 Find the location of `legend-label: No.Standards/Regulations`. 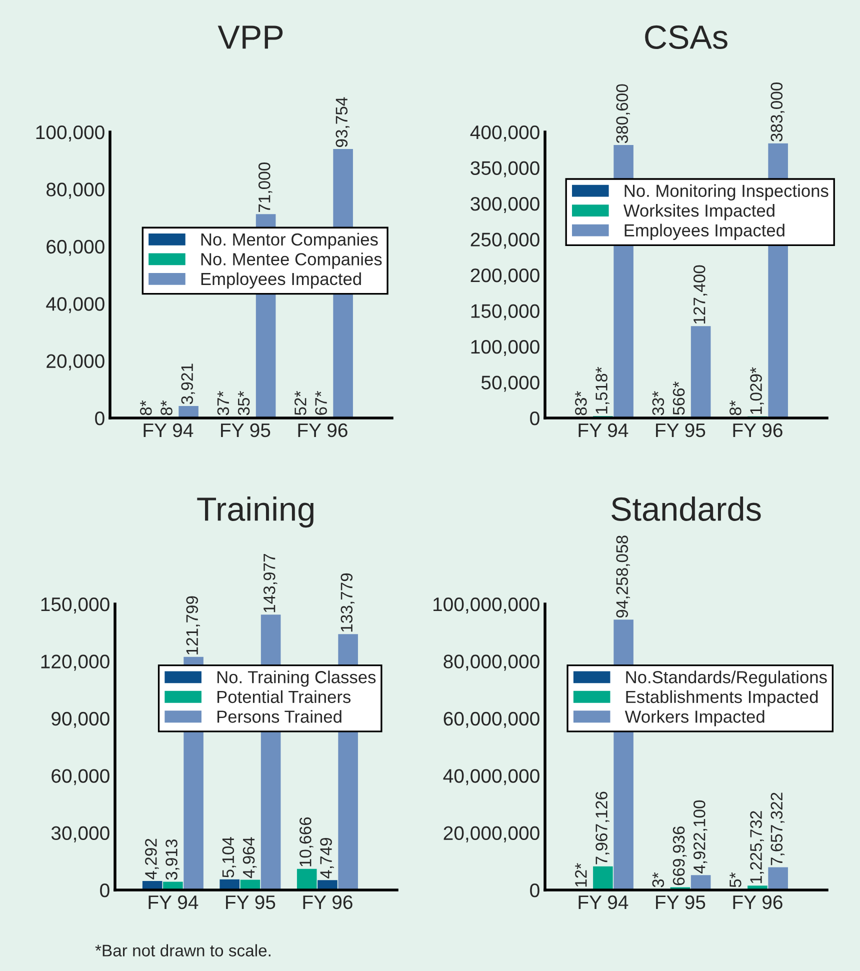

legend-label: No.Standards/Regulations is located at coordinates (726, 678).